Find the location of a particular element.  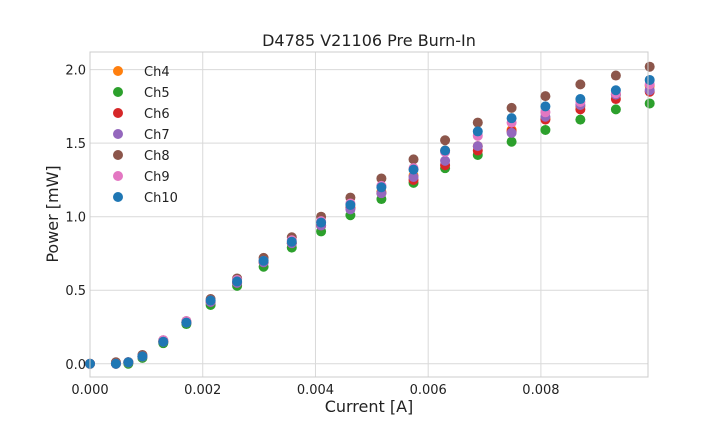

legend-label-ch5: Ch5 is located at coordinates (157, 93).